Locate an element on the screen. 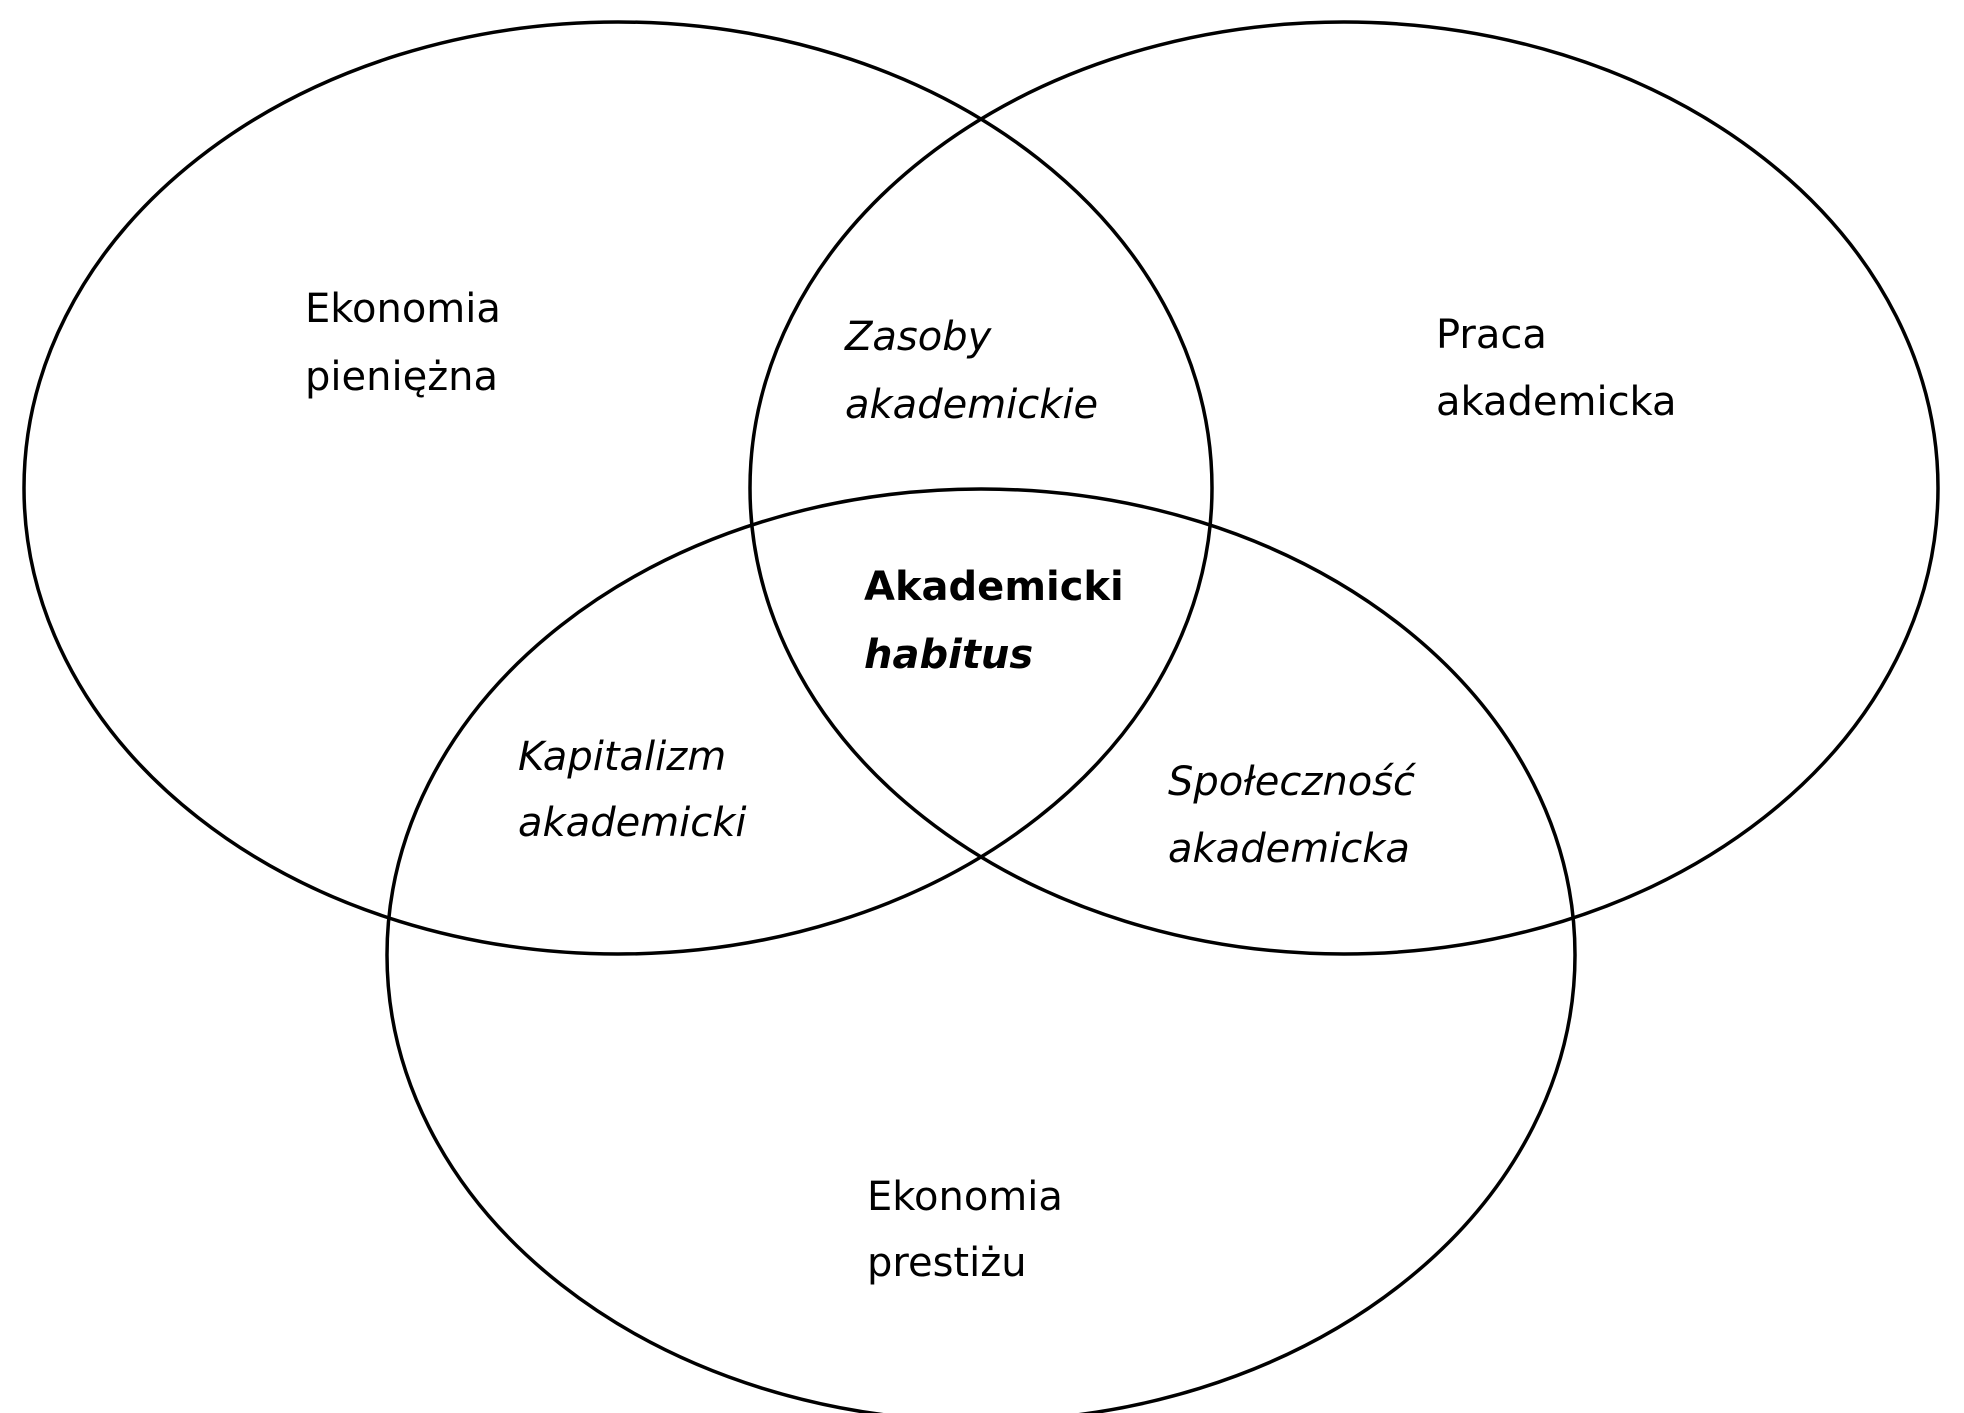  label-academic-resources: Zasoby akademickie is located at coordinates (971, 371).